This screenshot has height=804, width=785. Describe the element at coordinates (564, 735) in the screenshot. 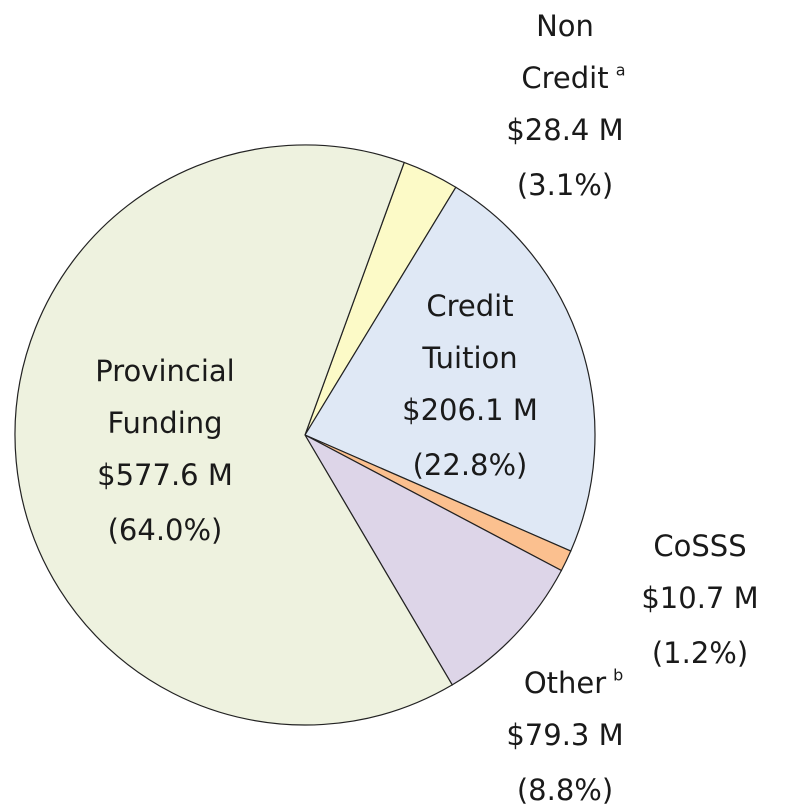

I see `value-label: $79.3 M` at that location.